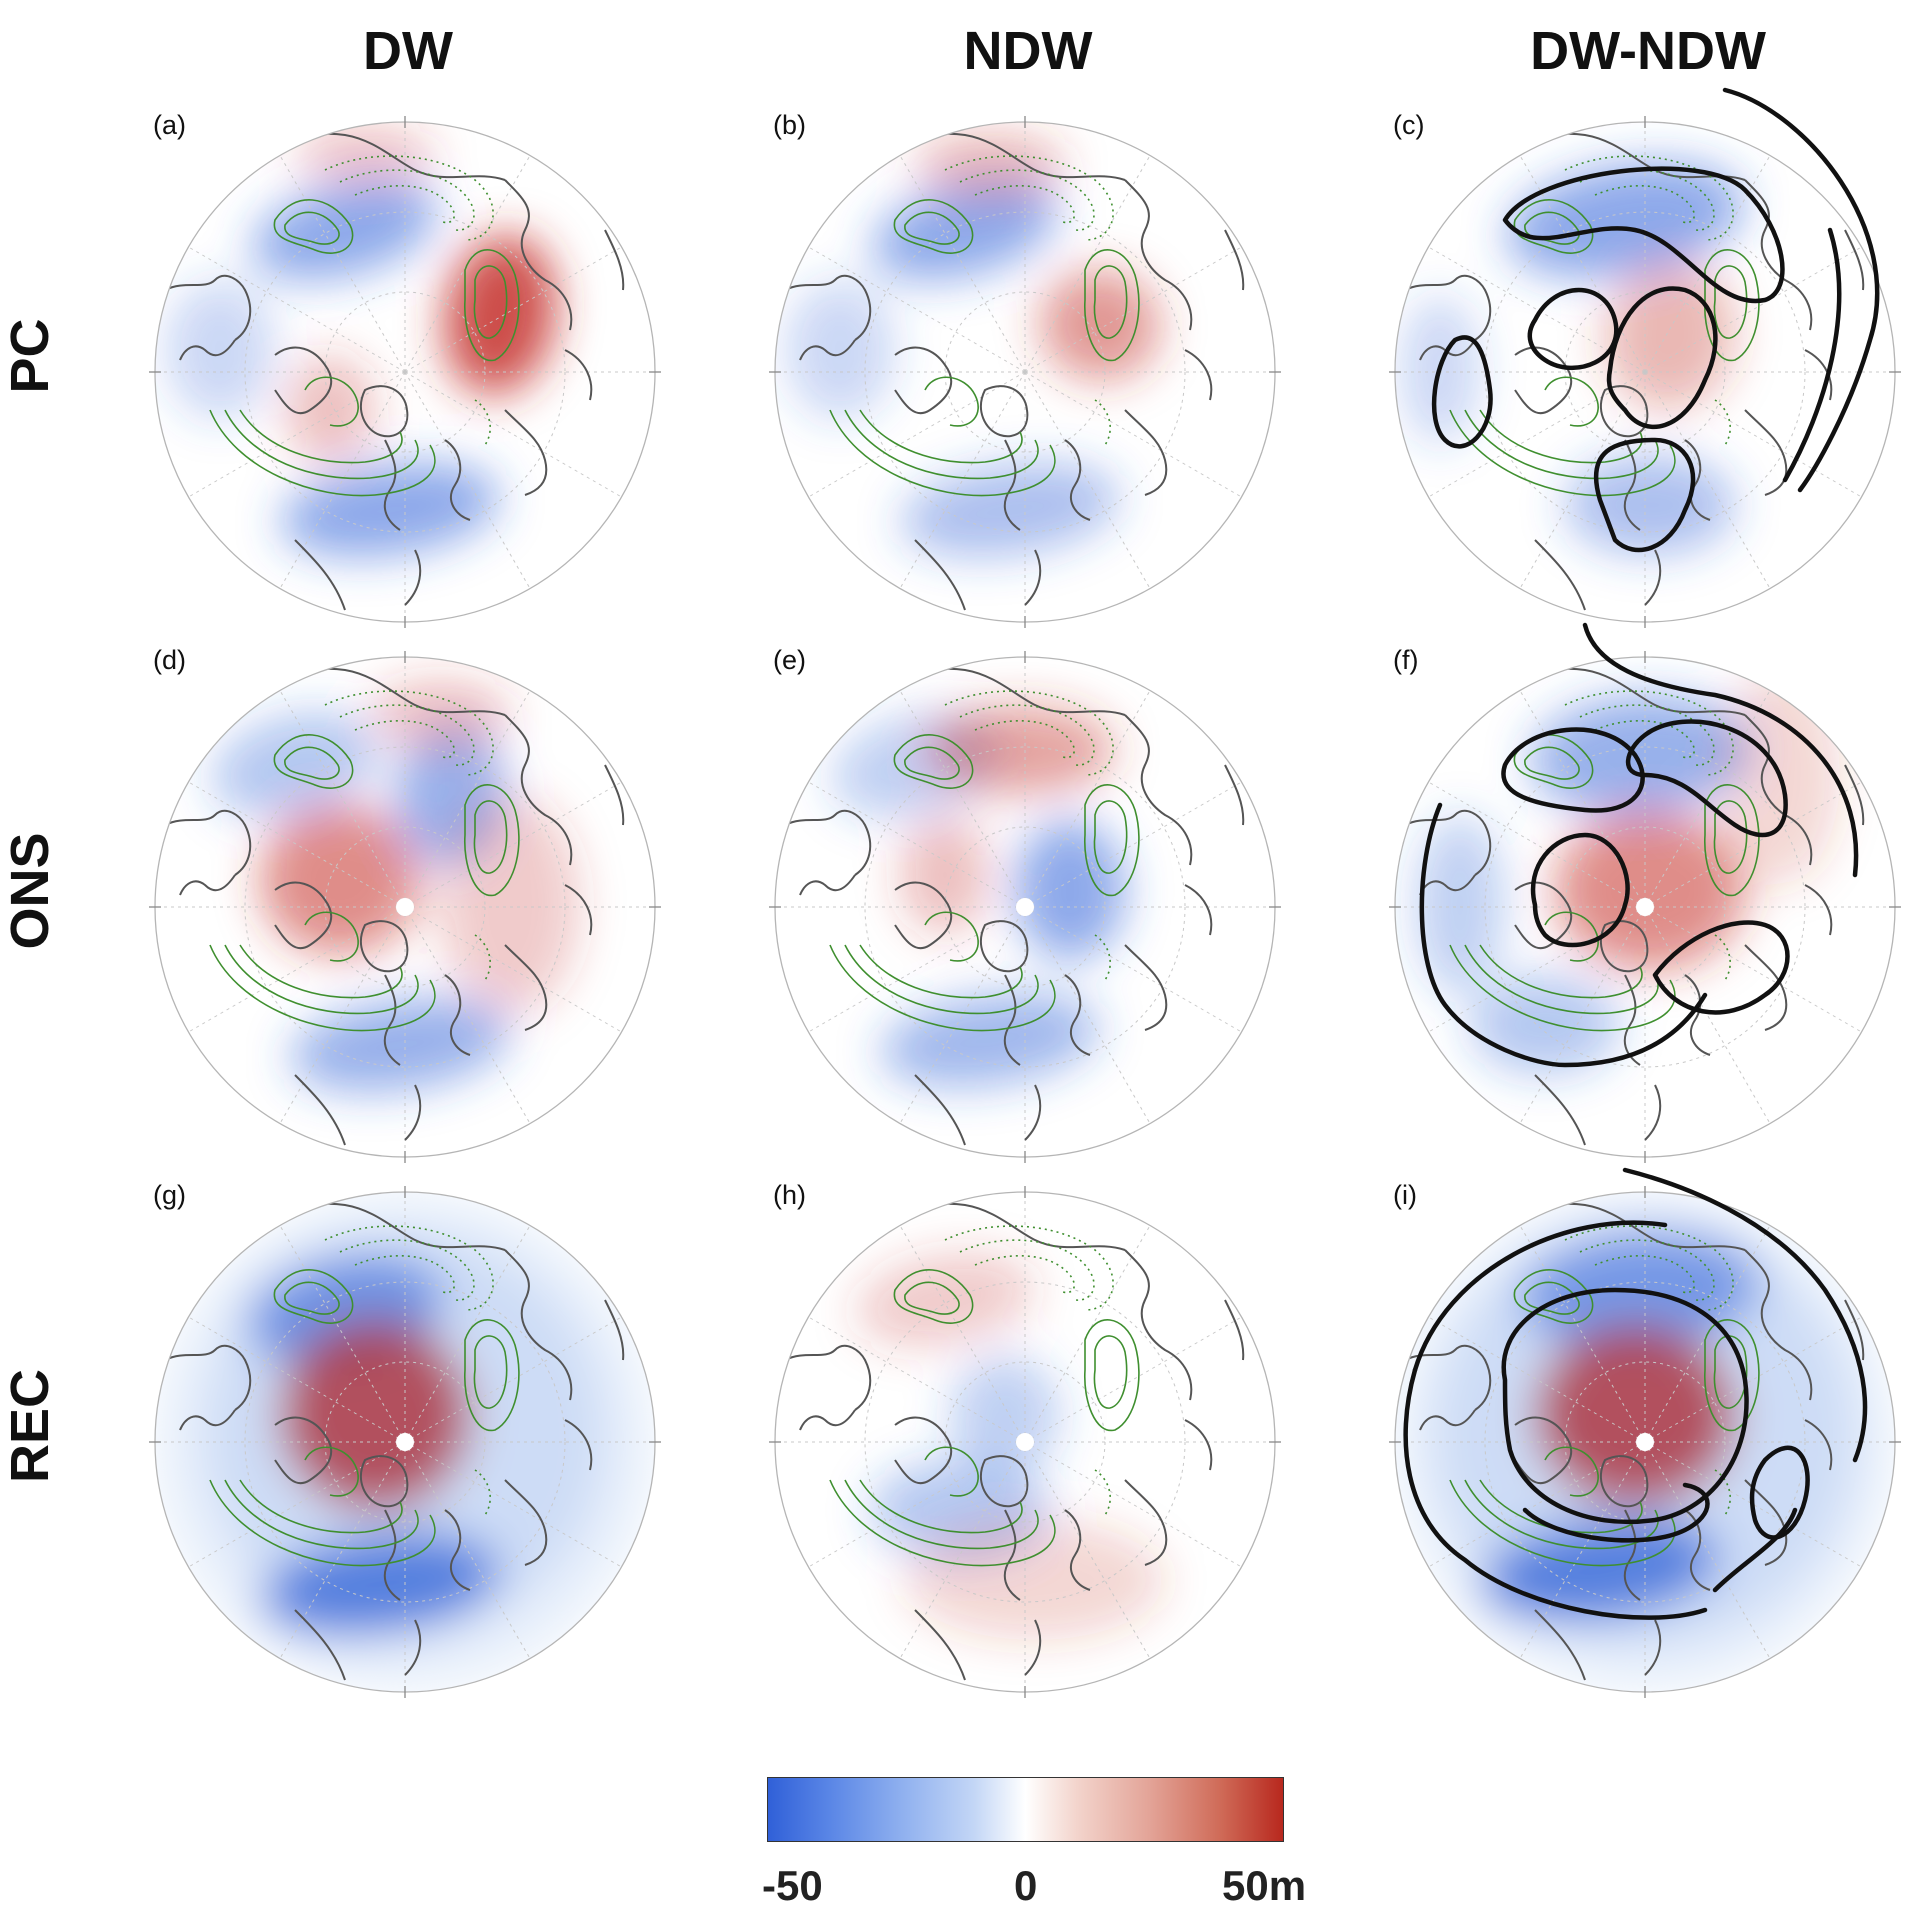 The width and height of the screenshot is (1924, 1919). Describe the element at coordinates (1025, 1809) in the screenshot. I see `colorbar` at that location.